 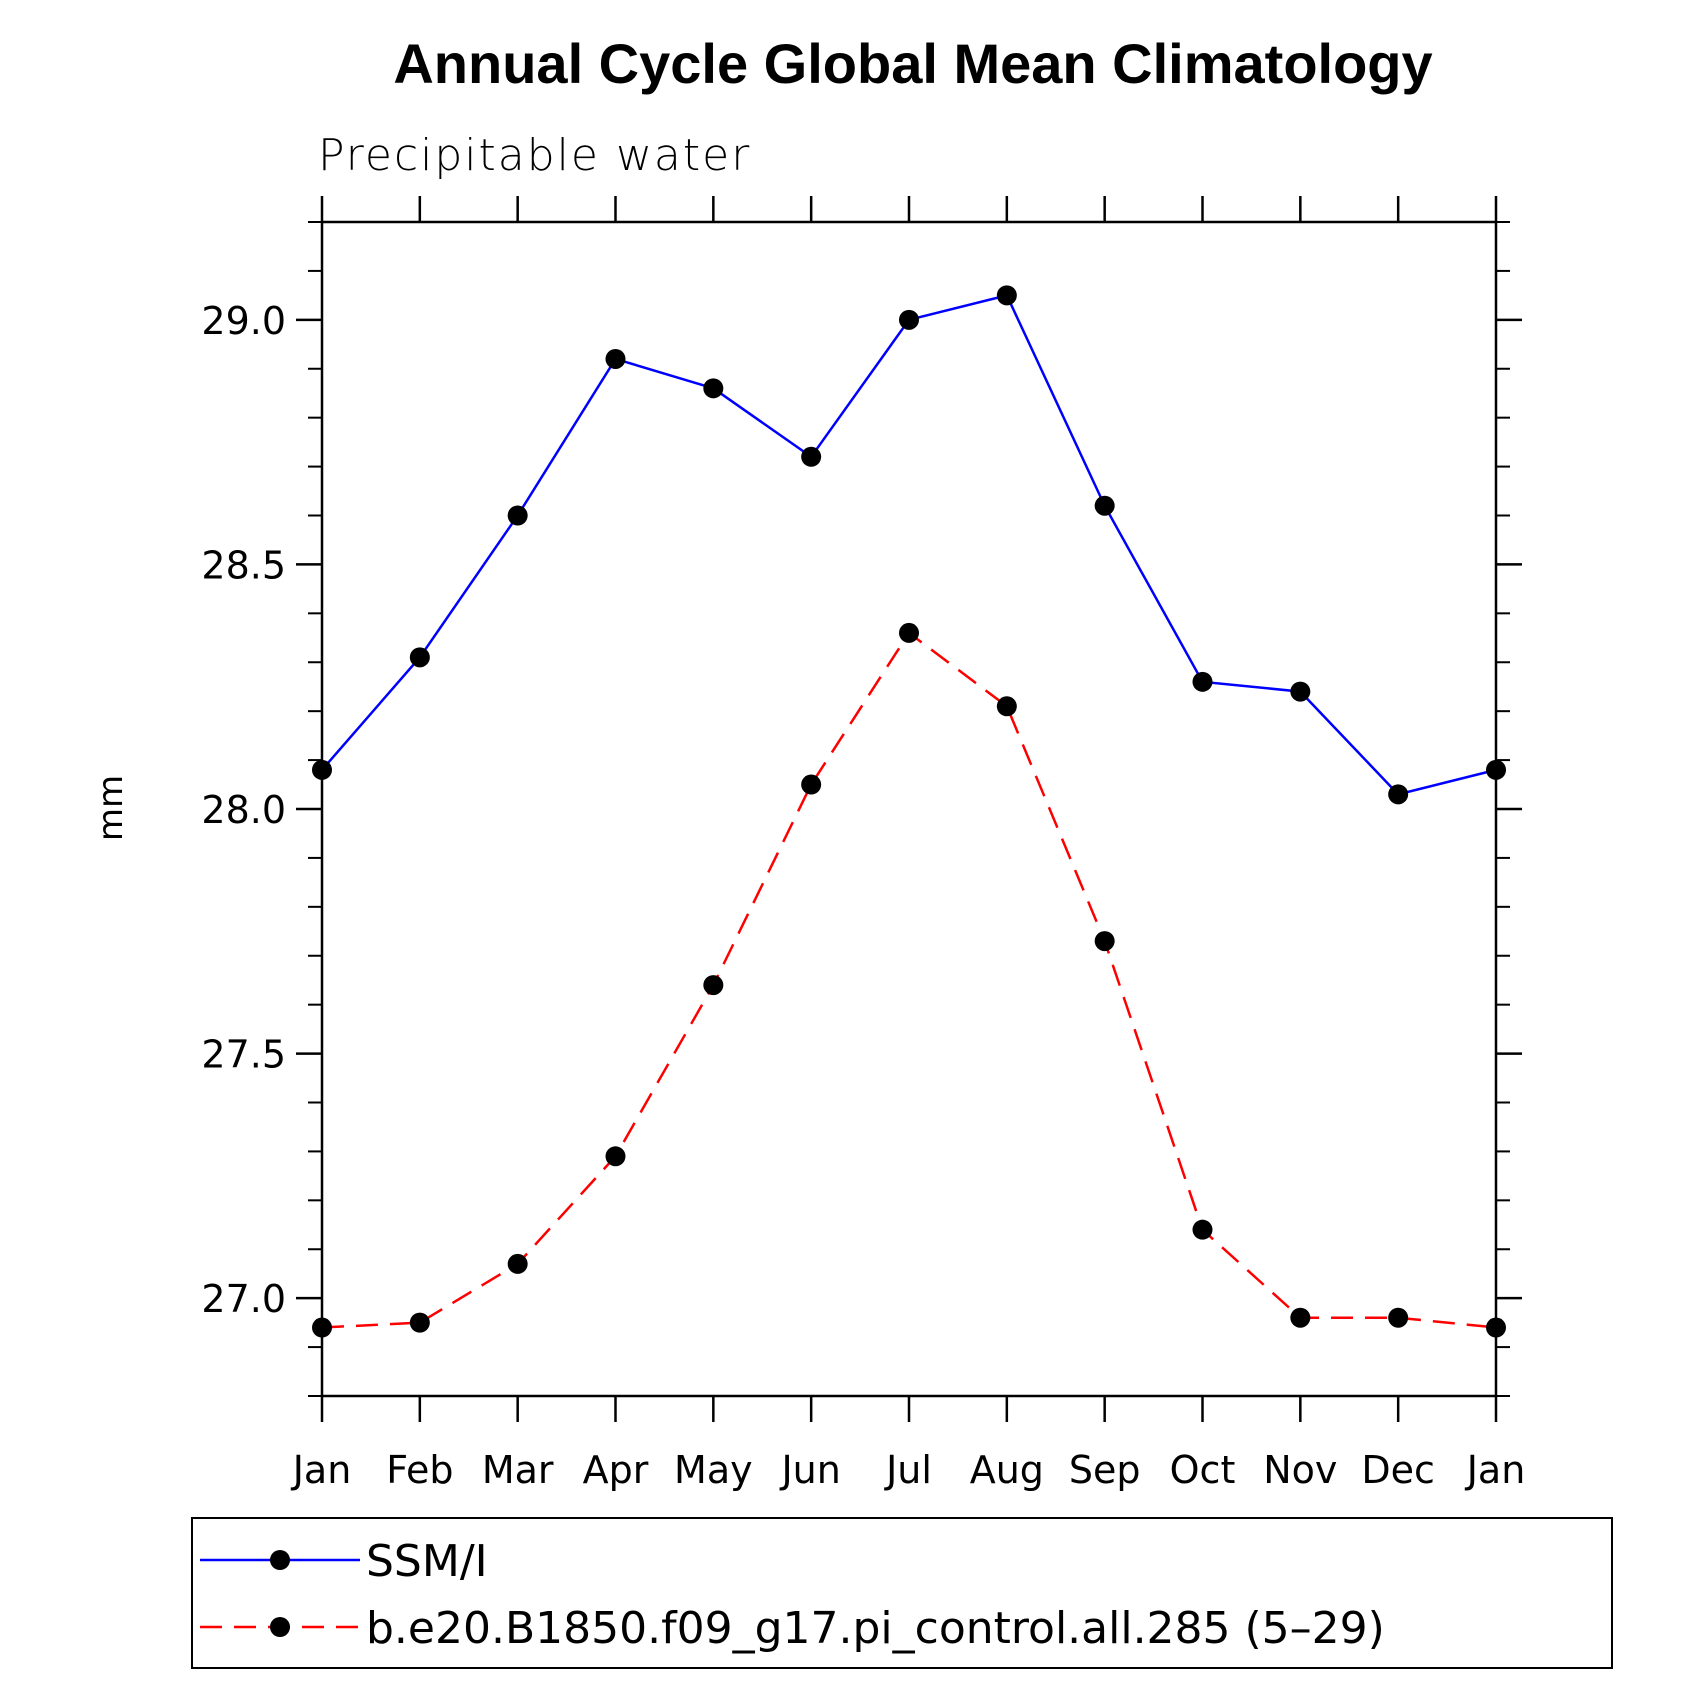 I want to click on y-tick-label: 27.0, so click(x=243, y=1299).